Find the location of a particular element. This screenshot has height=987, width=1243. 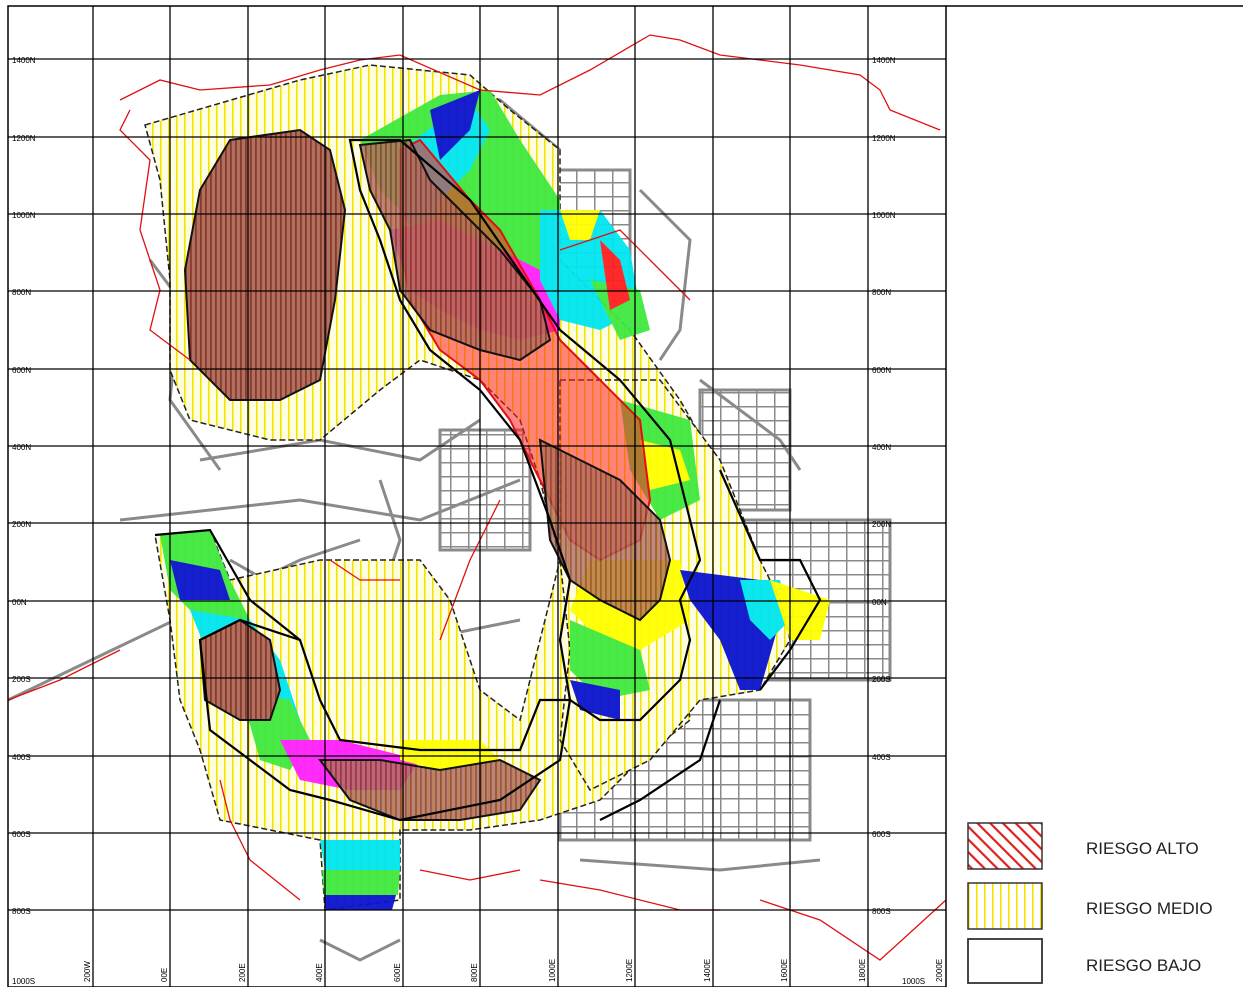

grid-label-1800e: 1800E is located at coordinates (862, 970).